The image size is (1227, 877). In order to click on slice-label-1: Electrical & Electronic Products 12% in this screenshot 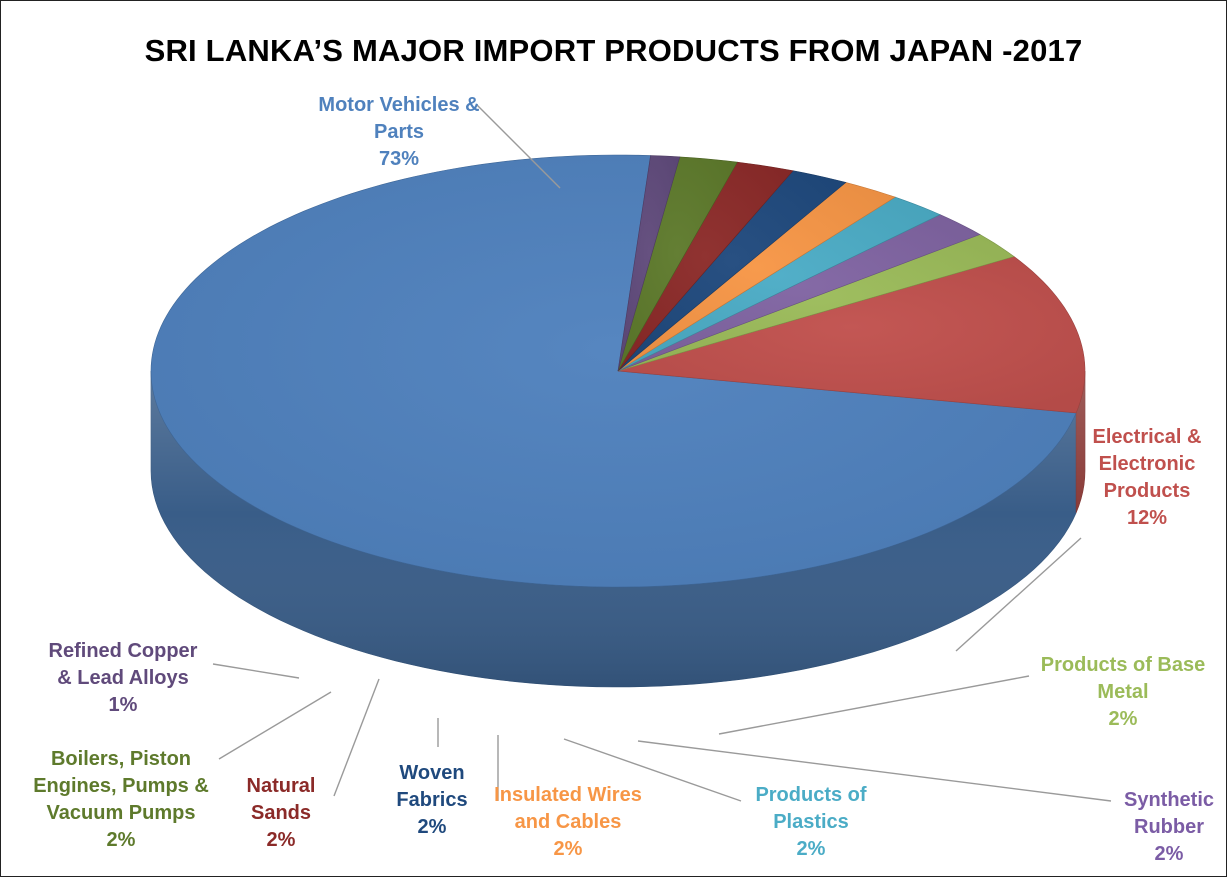, I will do `click(1147, 478)`.